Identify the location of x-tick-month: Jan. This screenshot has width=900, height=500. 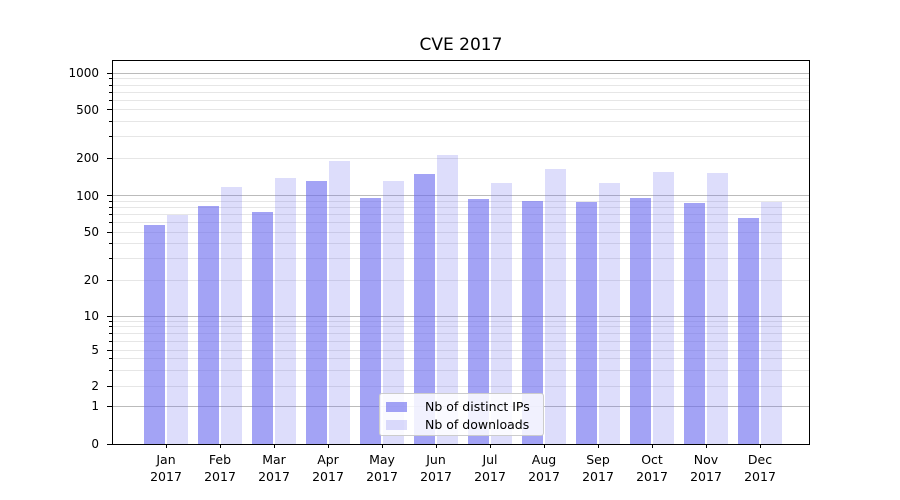
(166, 459).